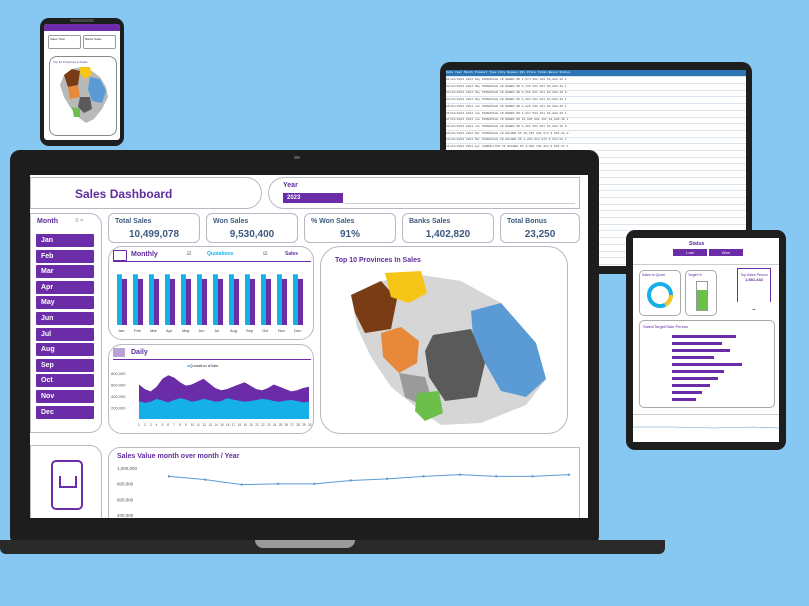 This screenshot has height=606, width=809. Describe the element at coordinates (333, 221) in the screenshot. I see `kpi-label: % Won Sales` at that location.